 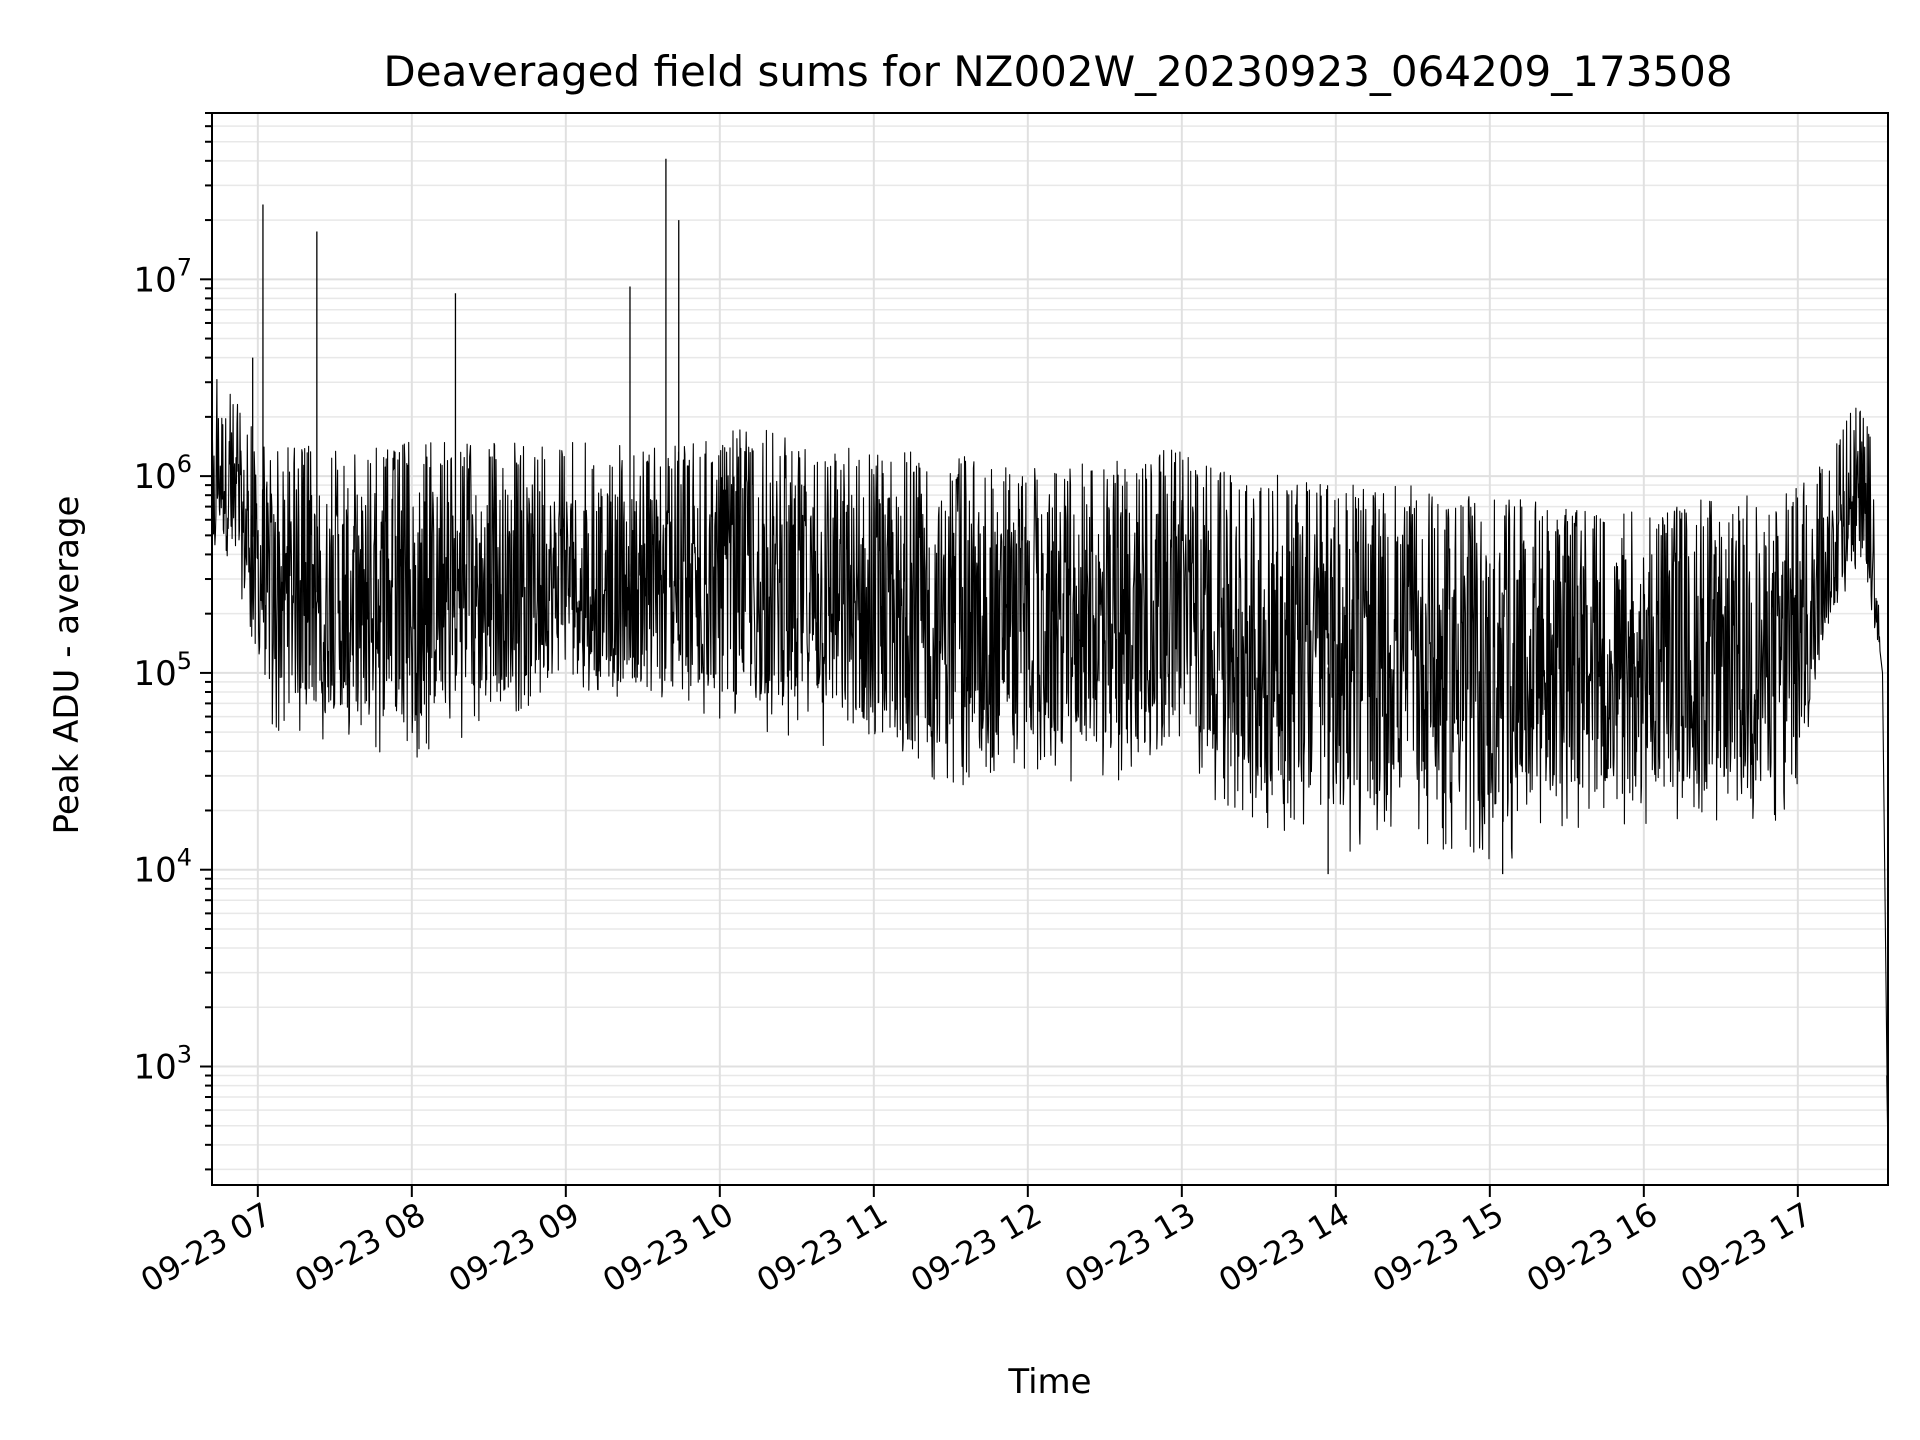 What do you see at coordinates (162, 1064) in the screenshot?
I see `y-tick-label: 10³` at bounding box center [162, 1064].